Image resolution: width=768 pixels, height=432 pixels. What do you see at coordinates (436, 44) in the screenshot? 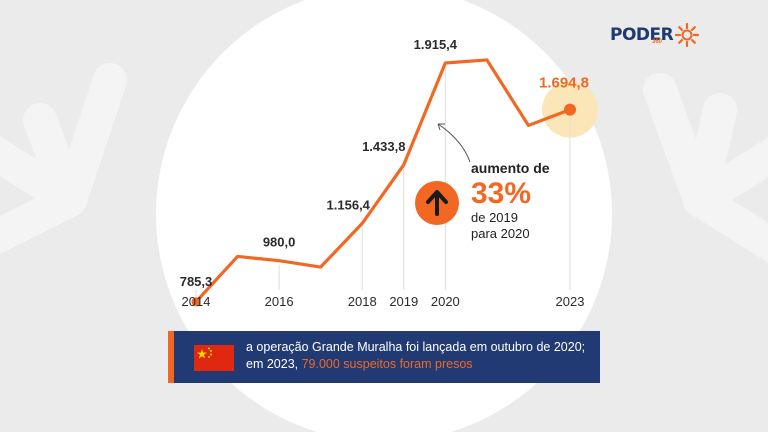
I see `data-label-2020: 1.915,4` at bounding box center [436, 44].